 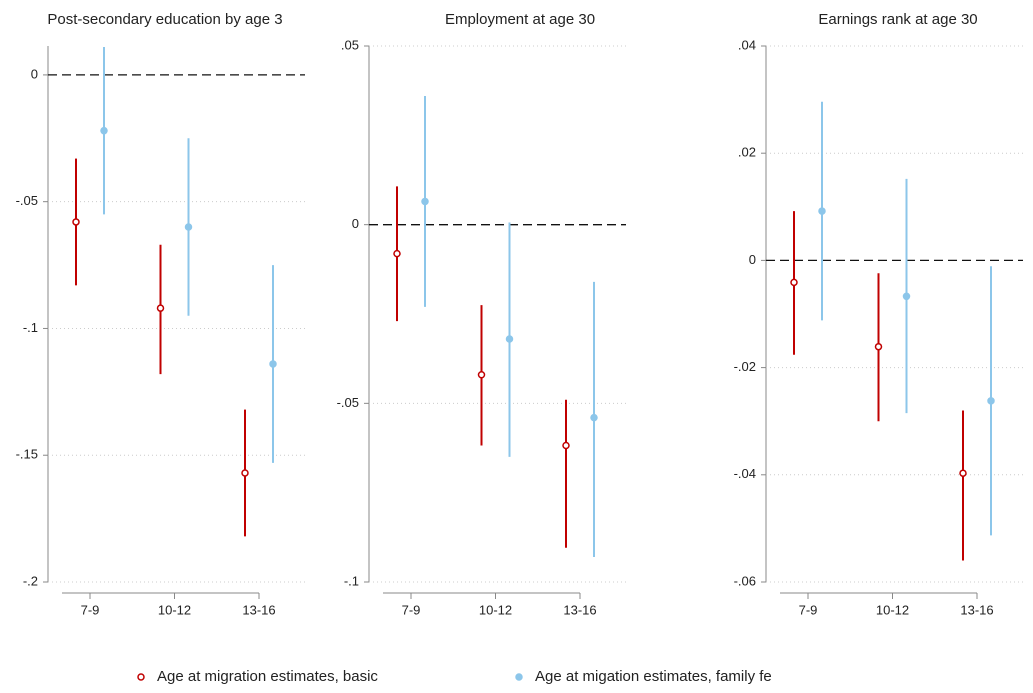 What do you see at coordinates (747, 44) in the screenshot?
I see `y-tick-label: .04` at bounding box center [747, 44].